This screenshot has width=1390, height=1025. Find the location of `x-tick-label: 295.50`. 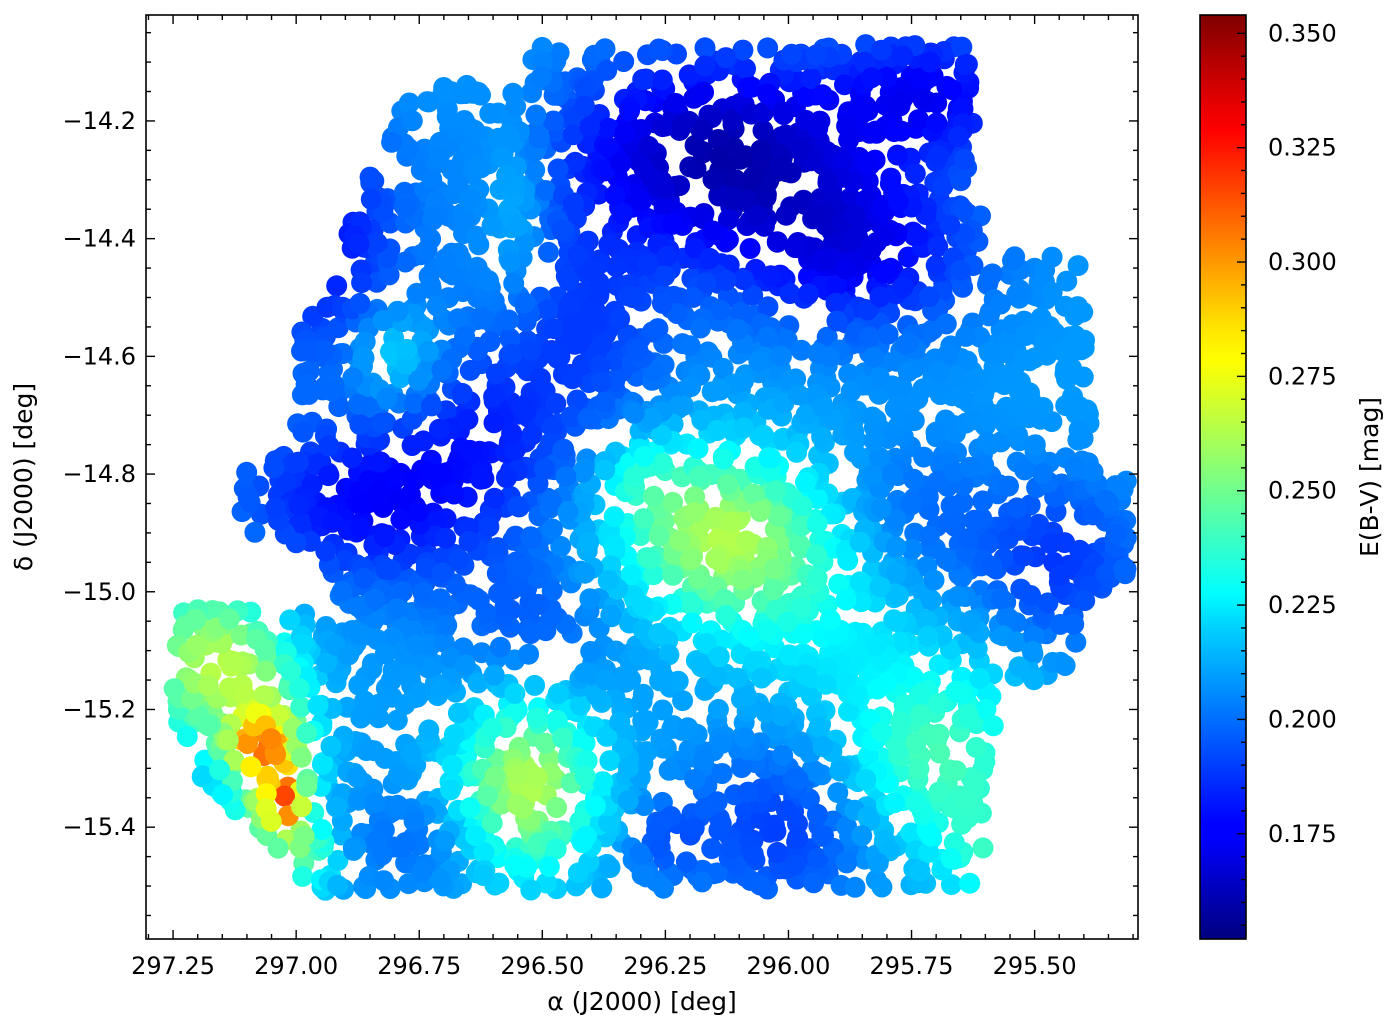

x-tick-label: 295.50 is located at coordinates (1035, 966).